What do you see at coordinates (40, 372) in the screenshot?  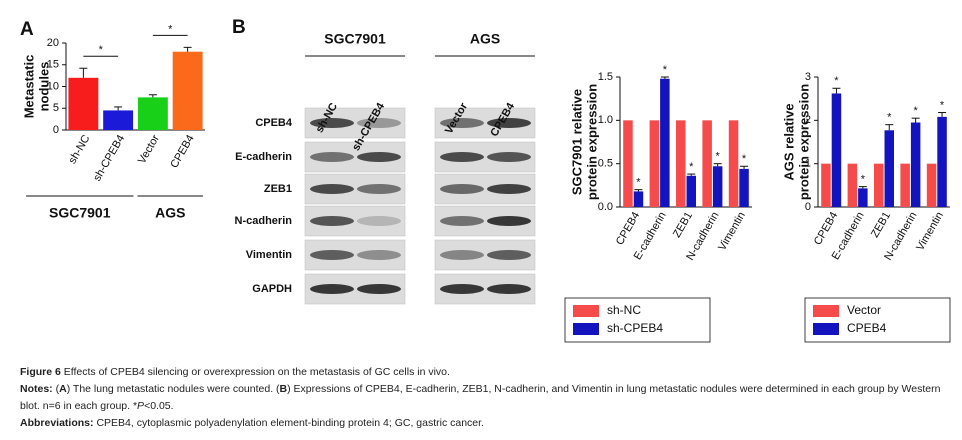 I see `figure-label: Figure 6` at bounding box center [40, 372].